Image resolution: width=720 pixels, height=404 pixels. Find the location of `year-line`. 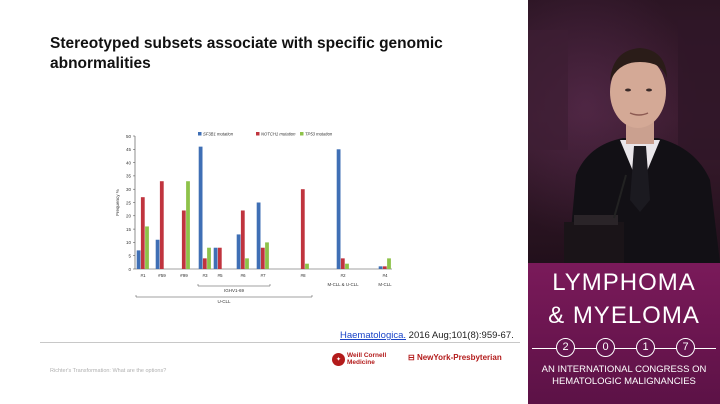

year-line is located at coordinates (624, 348).